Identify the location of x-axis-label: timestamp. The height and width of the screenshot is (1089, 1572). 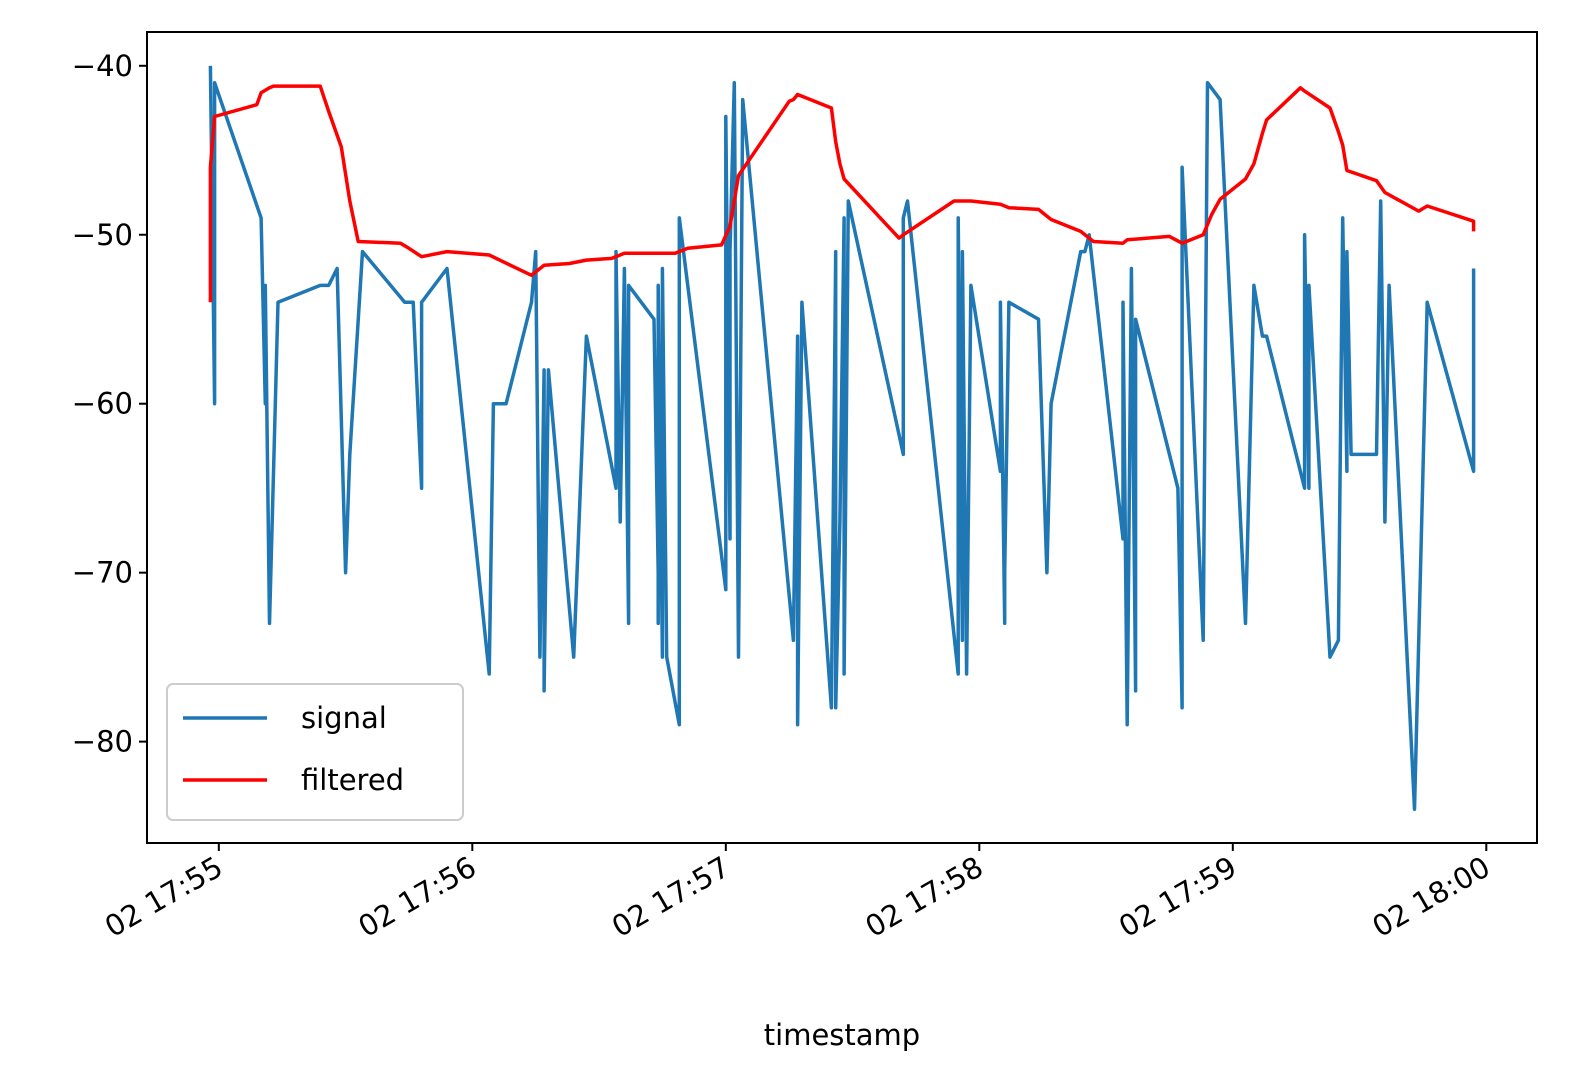
(842, 1035).